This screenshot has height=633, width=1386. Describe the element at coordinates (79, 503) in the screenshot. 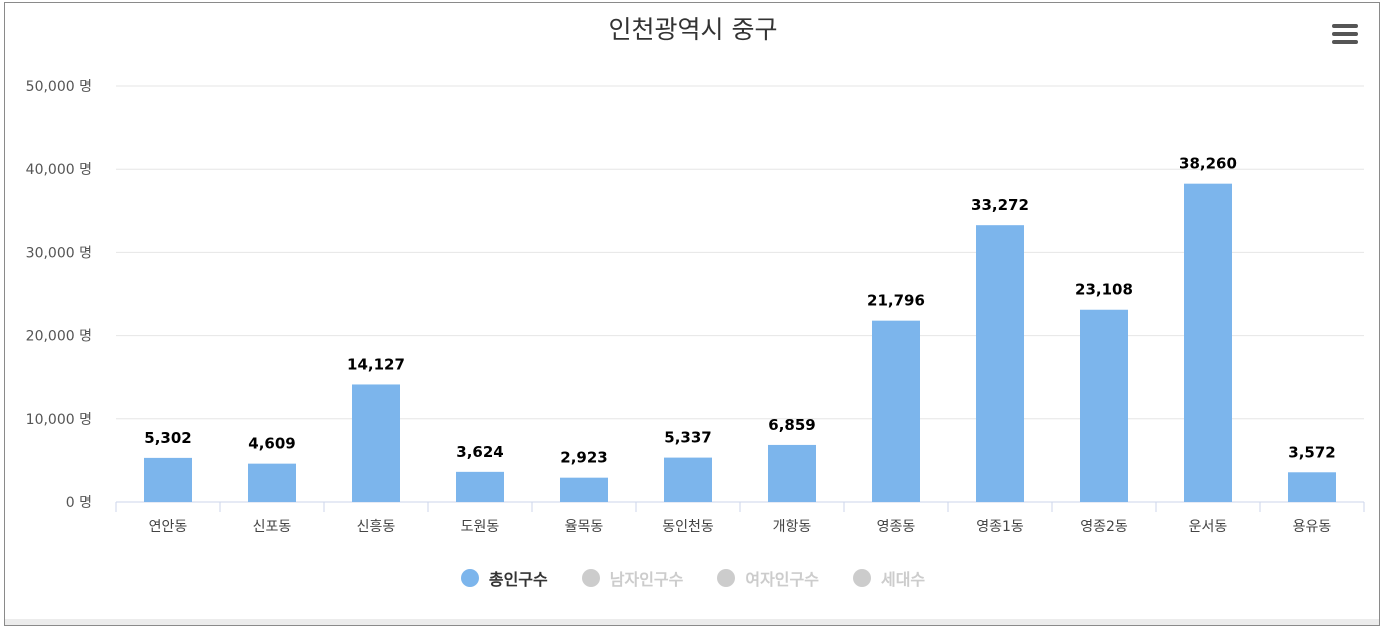

I see `y-tick-label: 0 명` at that location.